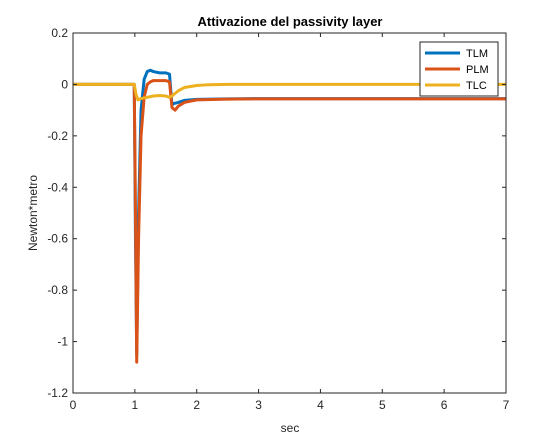 Image resolution: width=560 pixels, height=445 pixels. Describe the element at coordinates (196, 405) in the screenshot. I see `x-tick-label: 2` at that location.